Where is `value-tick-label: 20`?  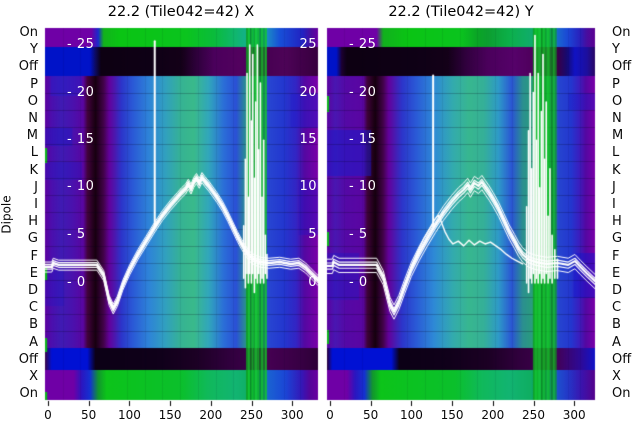
value-tick-label: 20 is located at coordinates (308, 92).